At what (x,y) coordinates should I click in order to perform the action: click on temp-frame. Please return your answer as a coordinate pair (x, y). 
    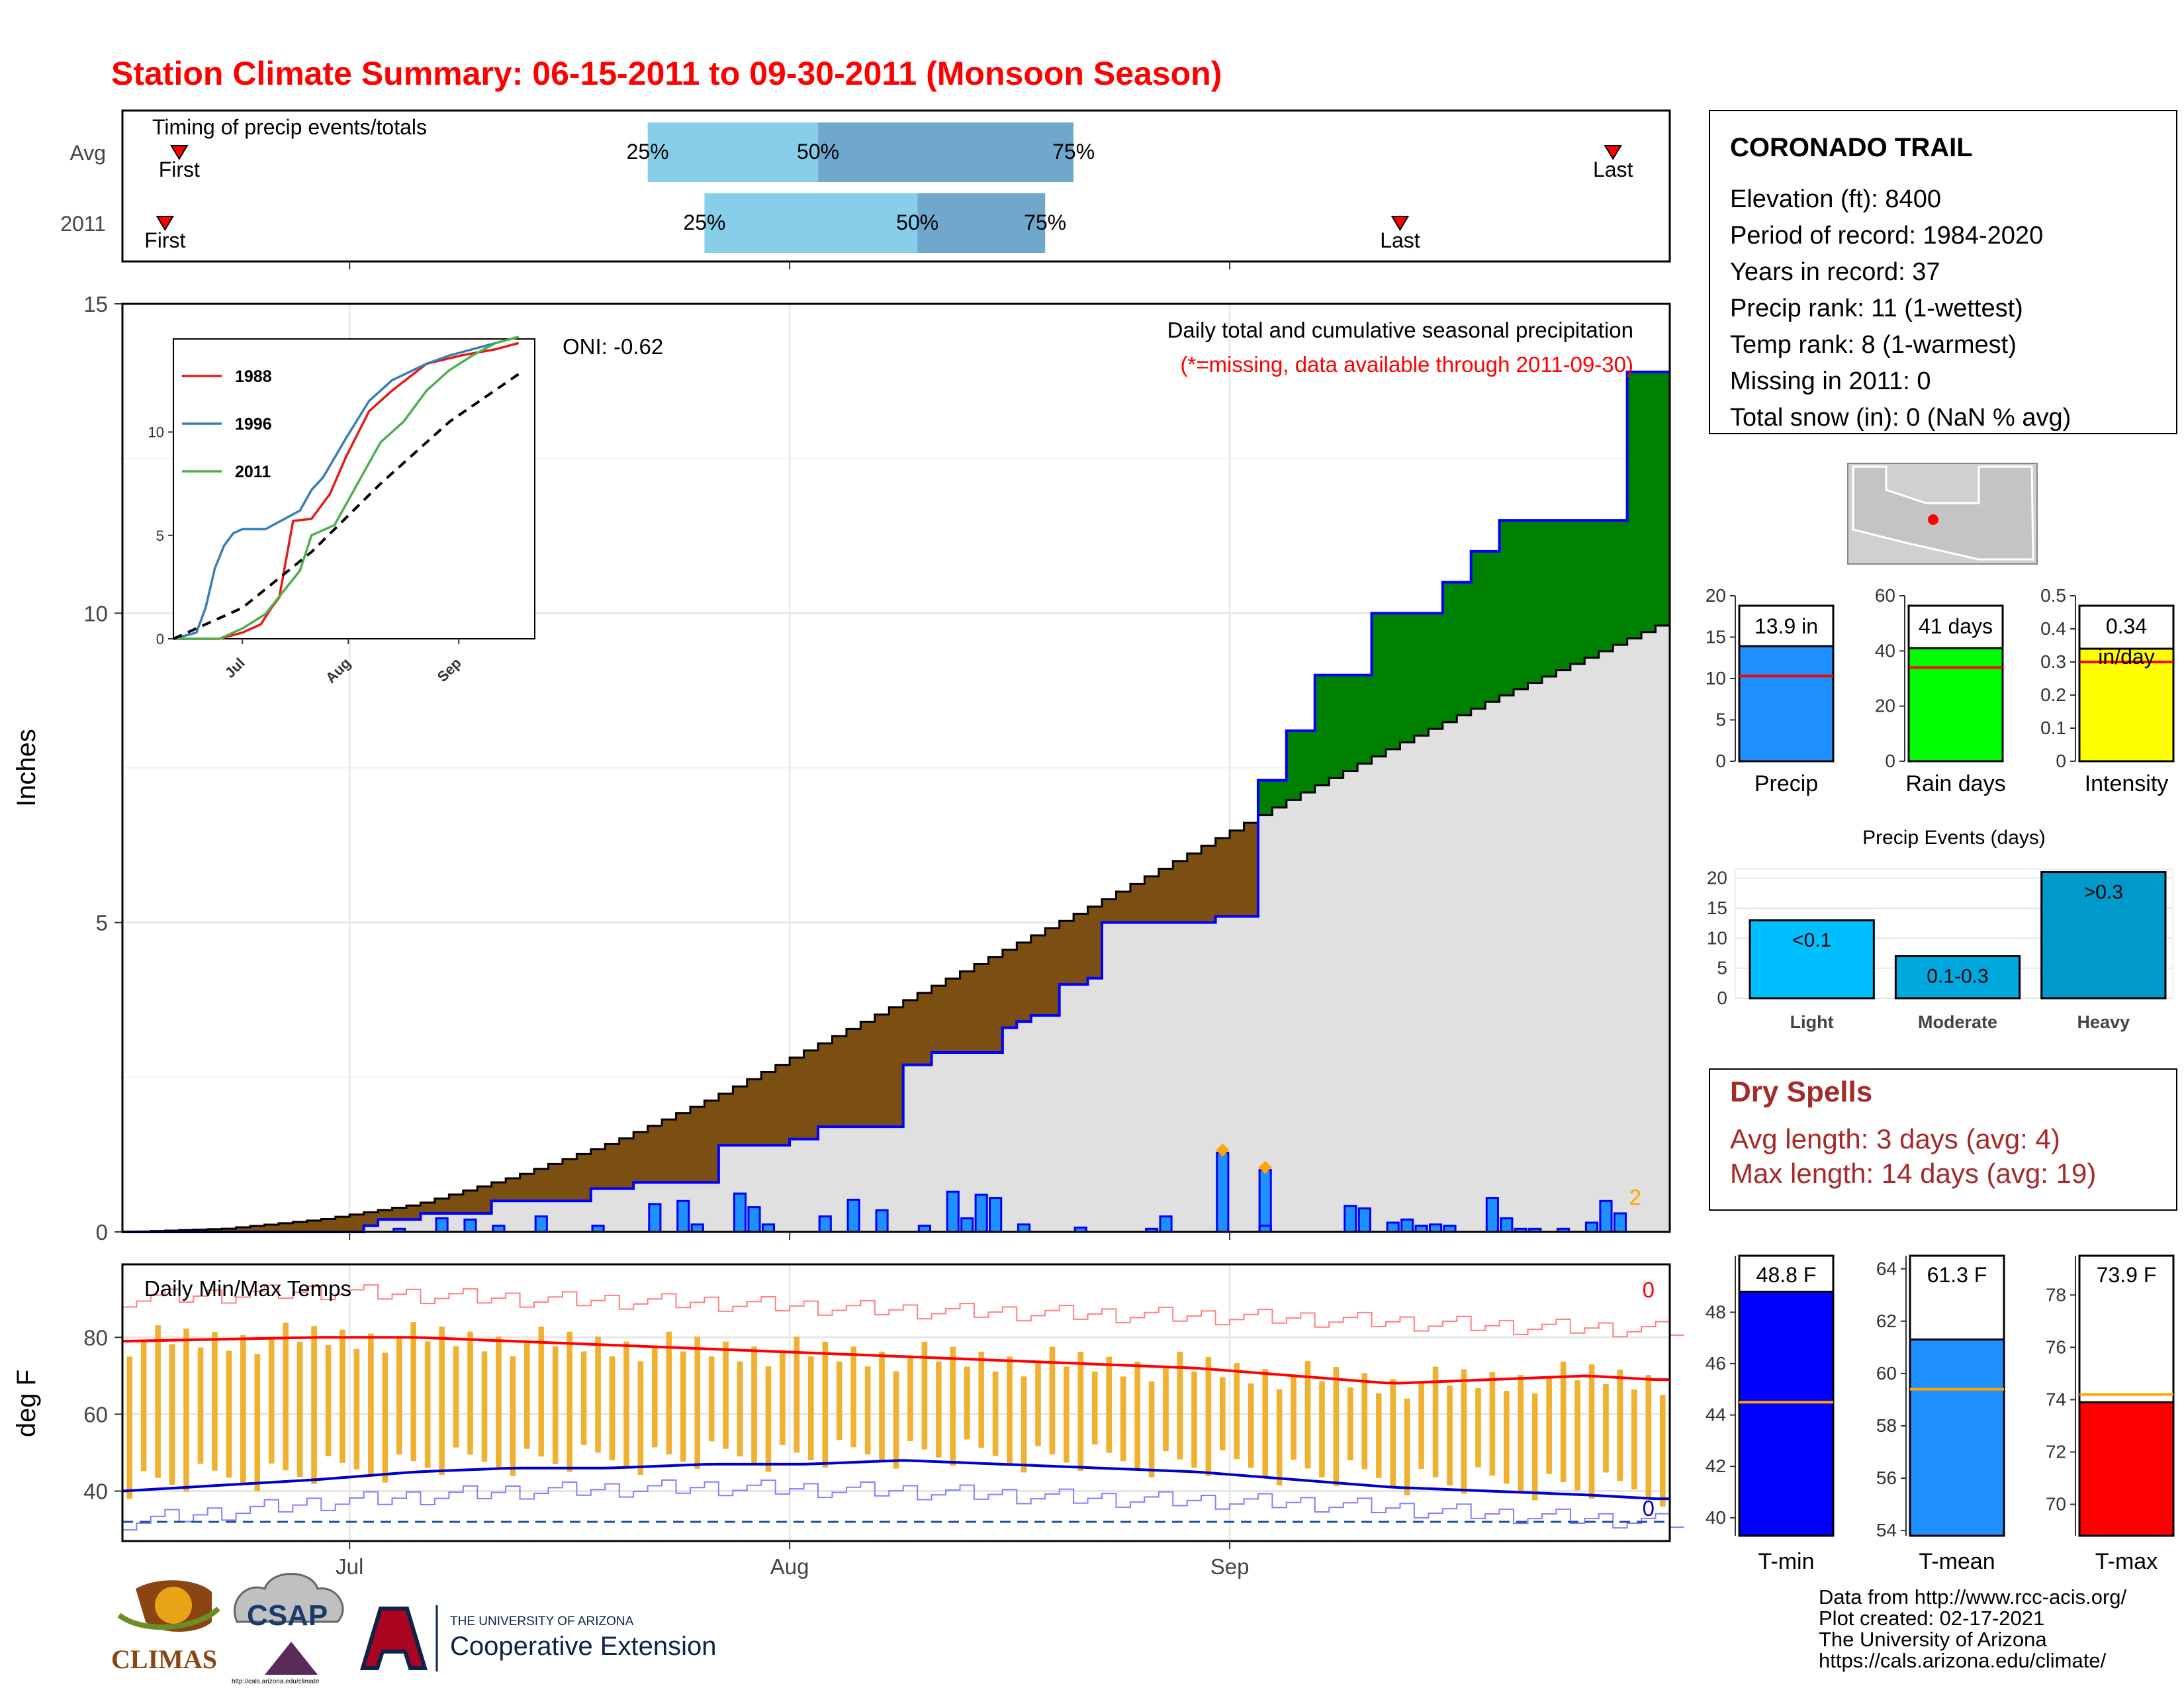
    Looking at the image, I should click on (896, 1402).